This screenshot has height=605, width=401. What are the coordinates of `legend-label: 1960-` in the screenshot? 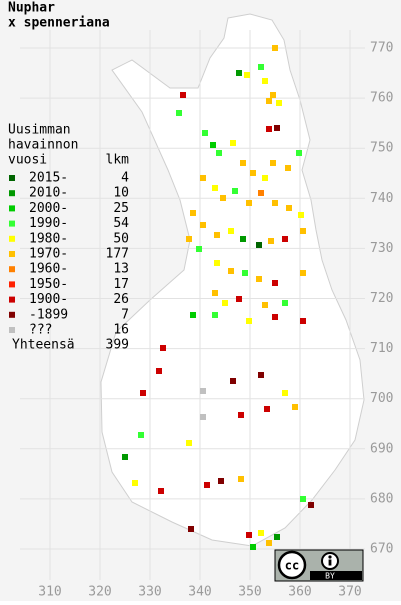 It's located at (48, 269).